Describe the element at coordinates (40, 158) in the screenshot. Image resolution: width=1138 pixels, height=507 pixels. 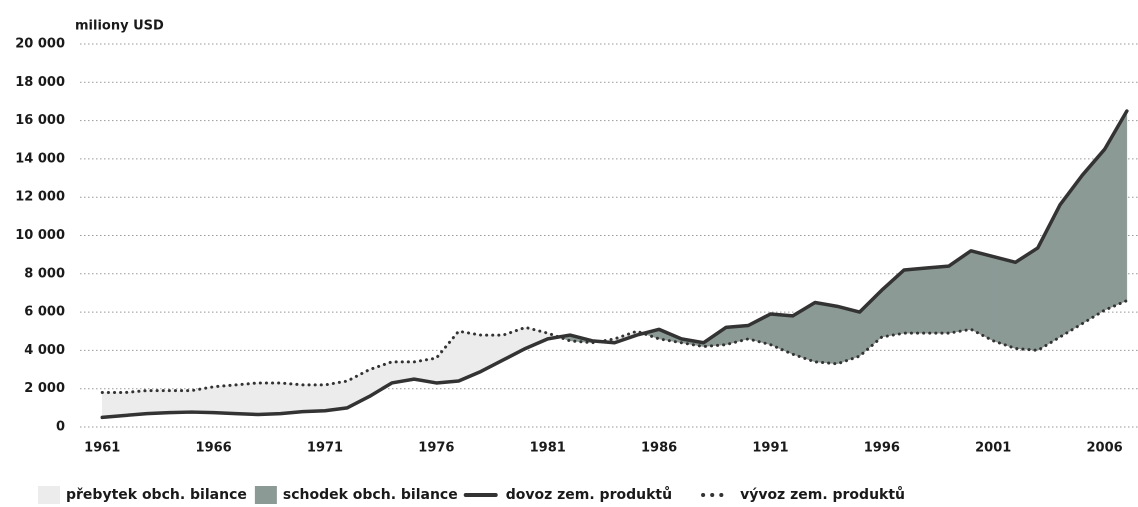
I see `y-tick-label: 14 000` at that location.